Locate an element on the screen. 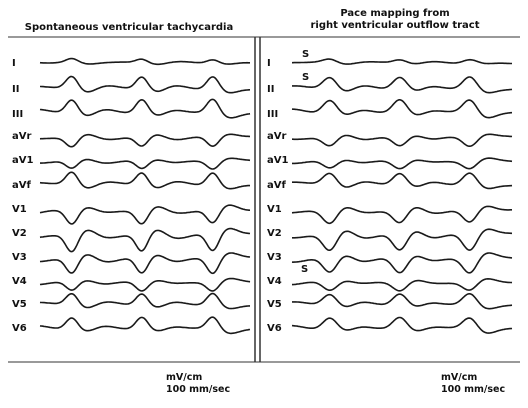 The width and height of the screenshot is (528, 408). left-panel-title: Spontaneous ventricular tachycardia is located at coordinates (129, 28).